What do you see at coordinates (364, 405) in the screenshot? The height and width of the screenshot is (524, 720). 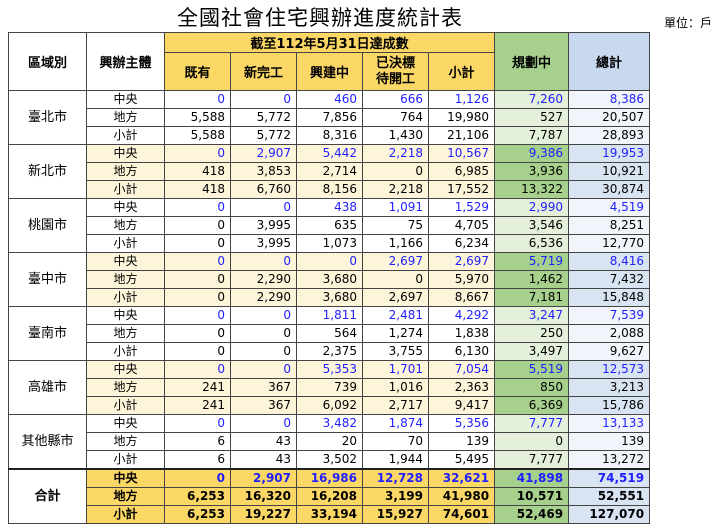 I see `table-row: 小計 241 367 6,092 2,717 9,417 6,369 15,786` at bounding box center [364, 405].